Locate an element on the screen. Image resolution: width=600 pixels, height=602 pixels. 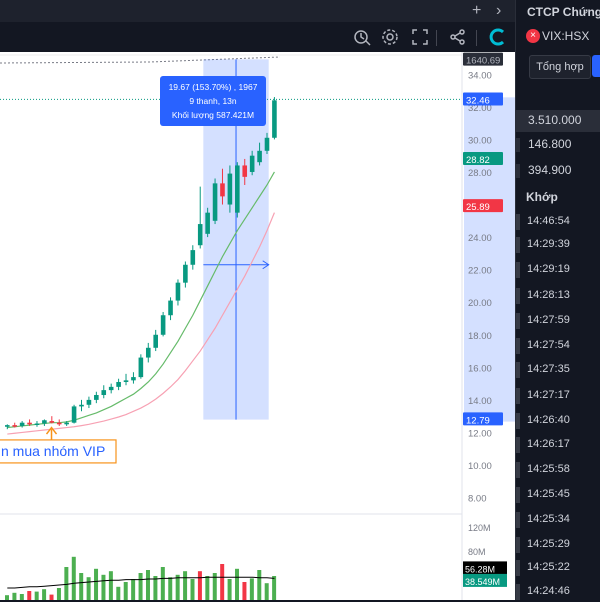
replay-icon is located at coordinates (362, 37).